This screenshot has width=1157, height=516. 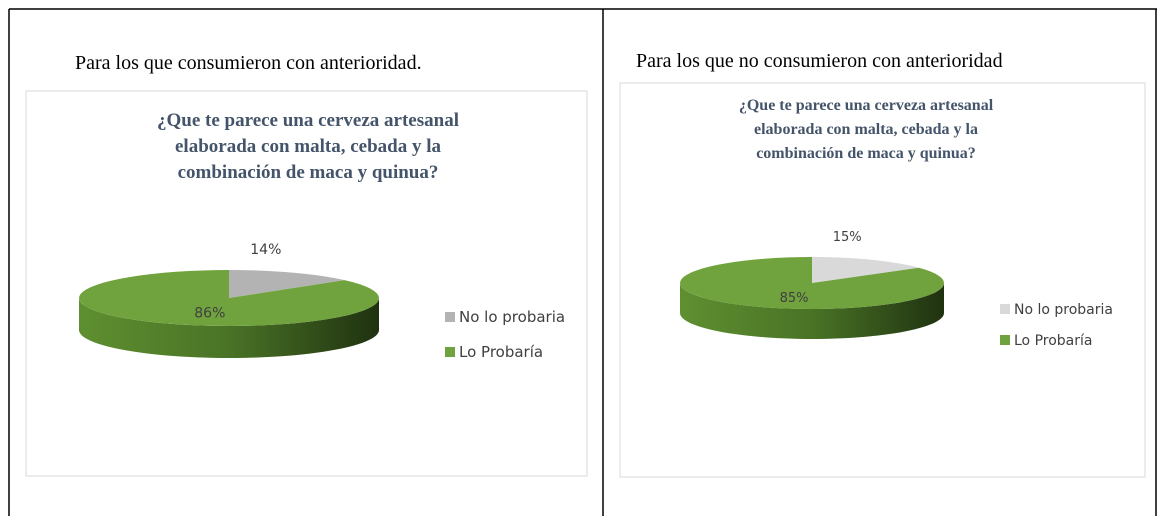 What do you see at coordinates (794, 298) in the screenshot?
I see `data-label: 85%` at bounding box center [794, 298].